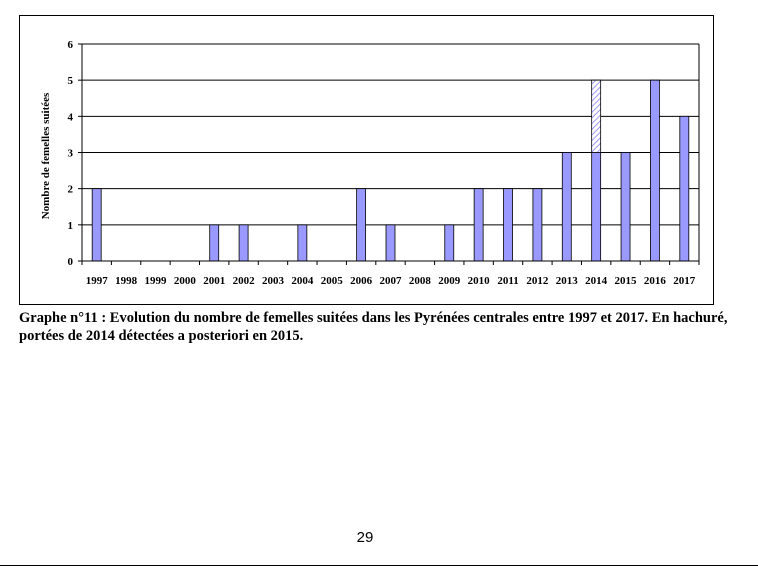 This screenshot has width=758, height=577. Describe the element at coordinates (71, 190) in the screenshot. I see `y-tick-label: 2` at that location.